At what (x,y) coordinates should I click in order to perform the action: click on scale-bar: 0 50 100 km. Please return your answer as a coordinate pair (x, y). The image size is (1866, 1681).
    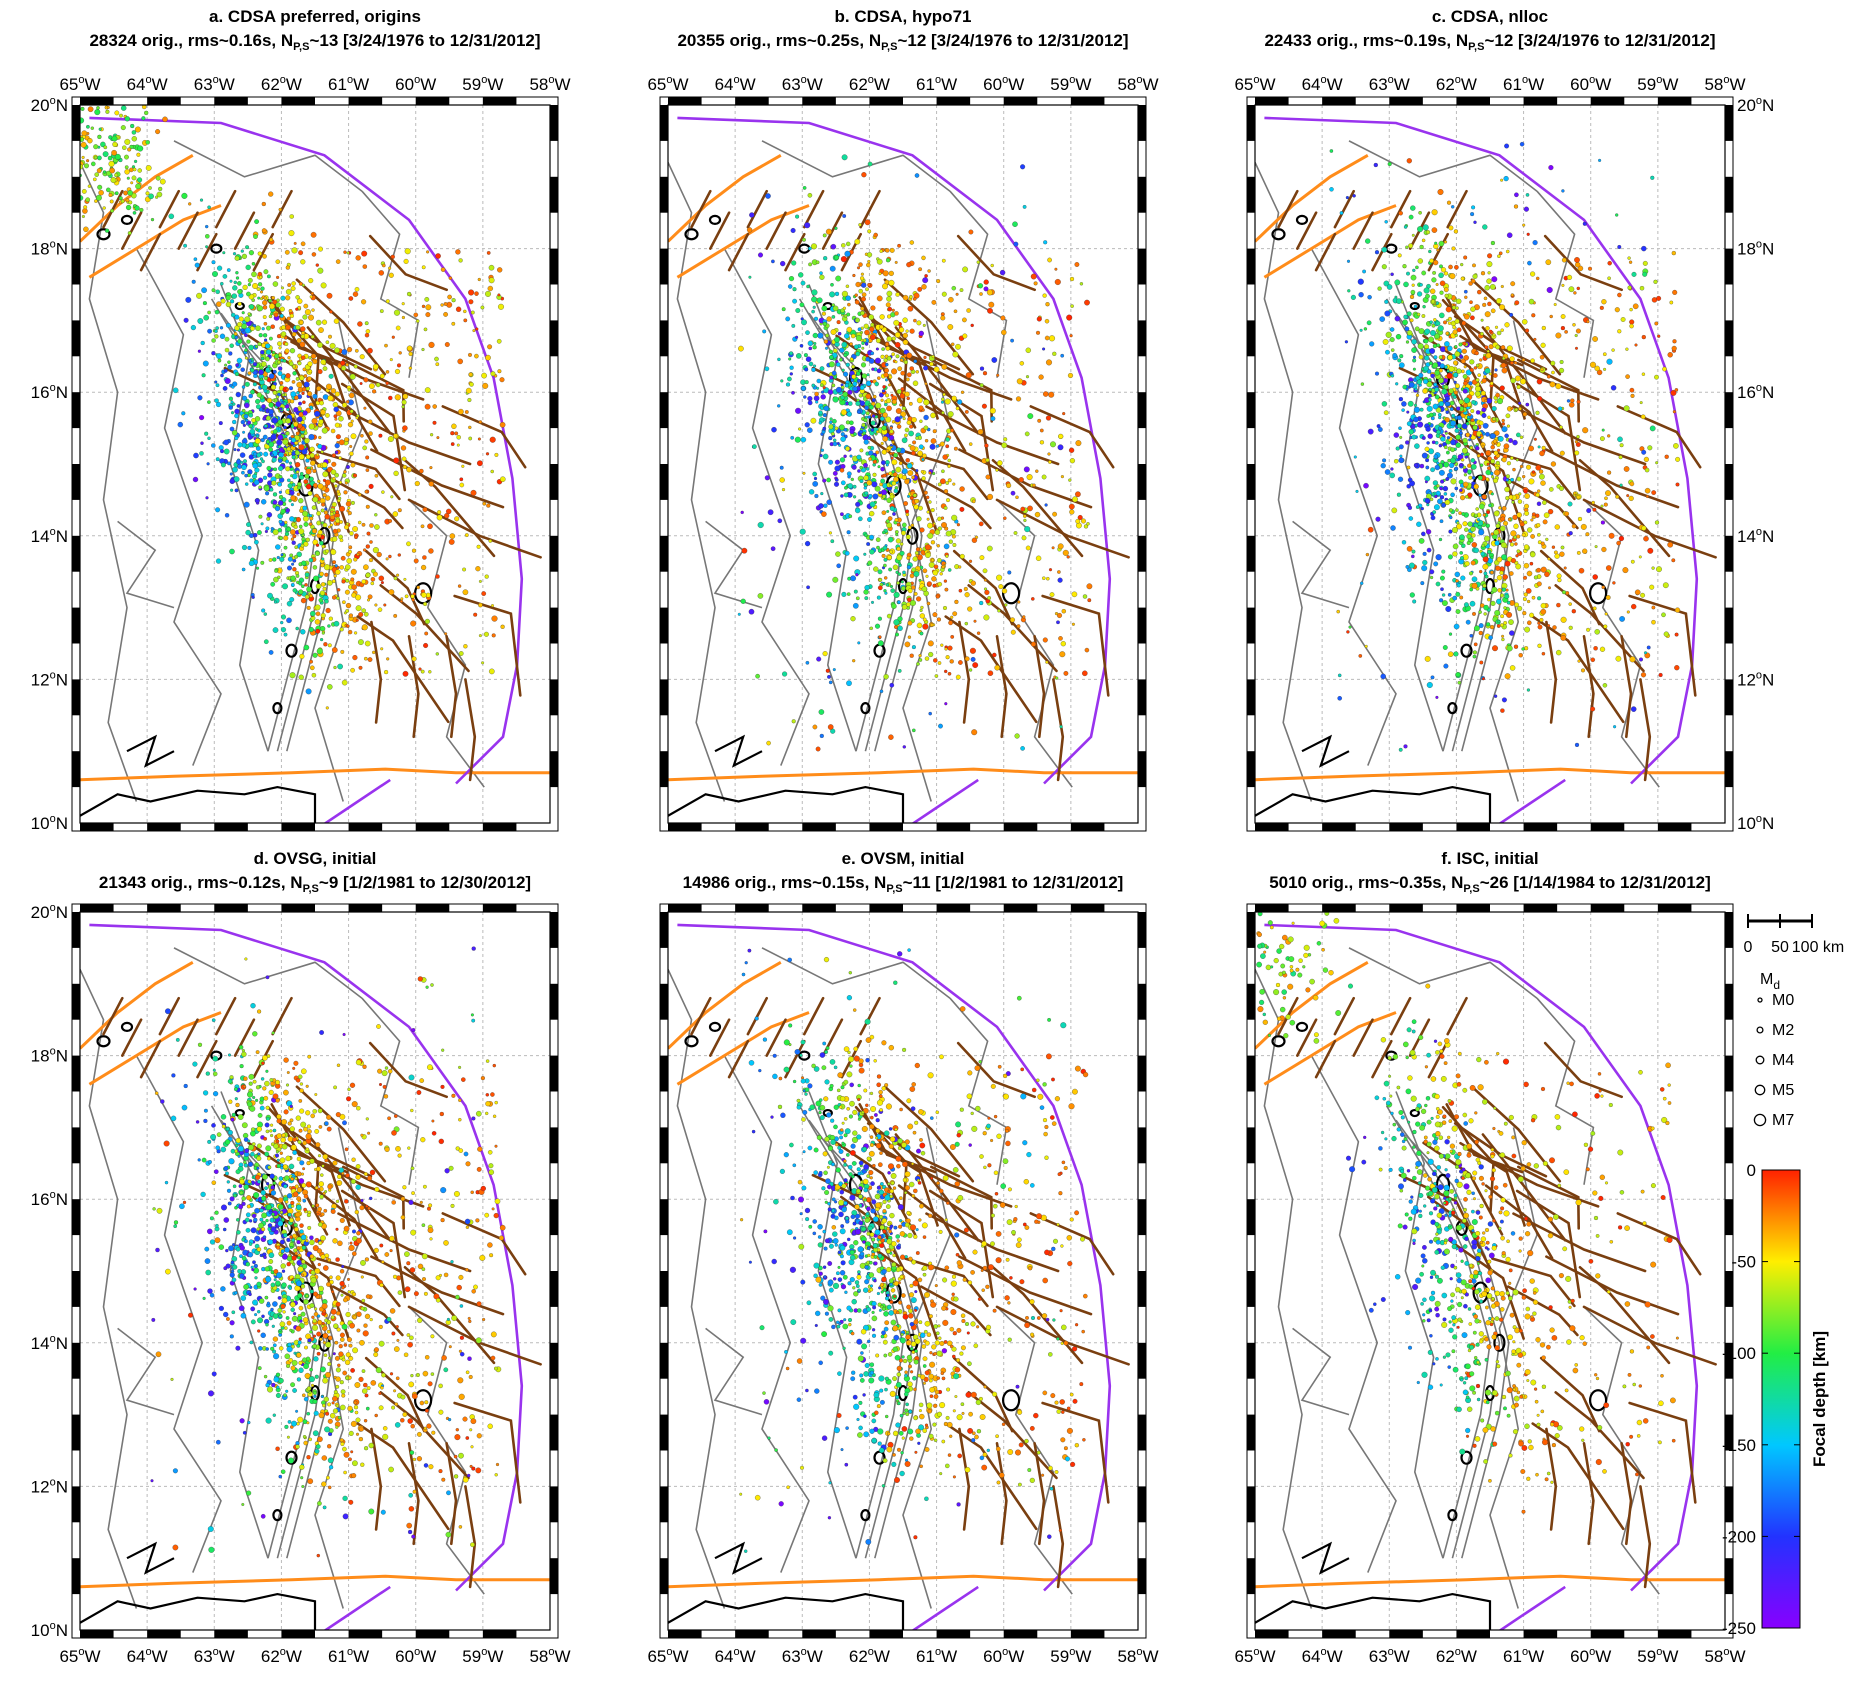
    Looking at the image, I should click on (1794, 935).